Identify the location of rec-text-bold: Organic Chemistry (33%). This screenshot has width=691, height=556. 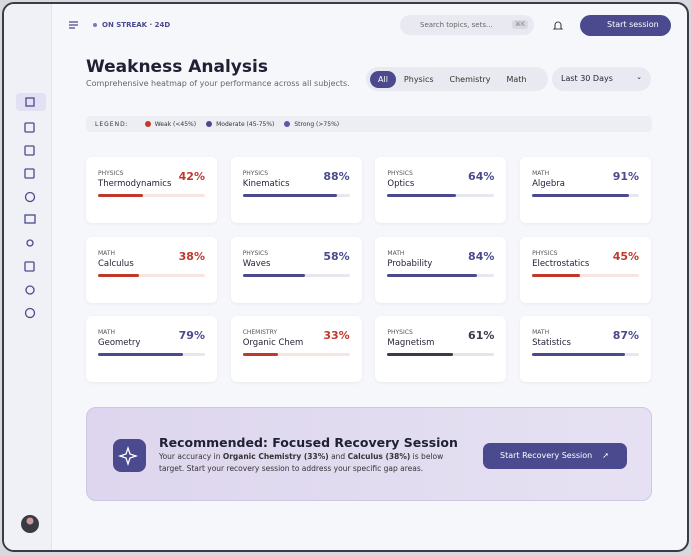
(275, 456).